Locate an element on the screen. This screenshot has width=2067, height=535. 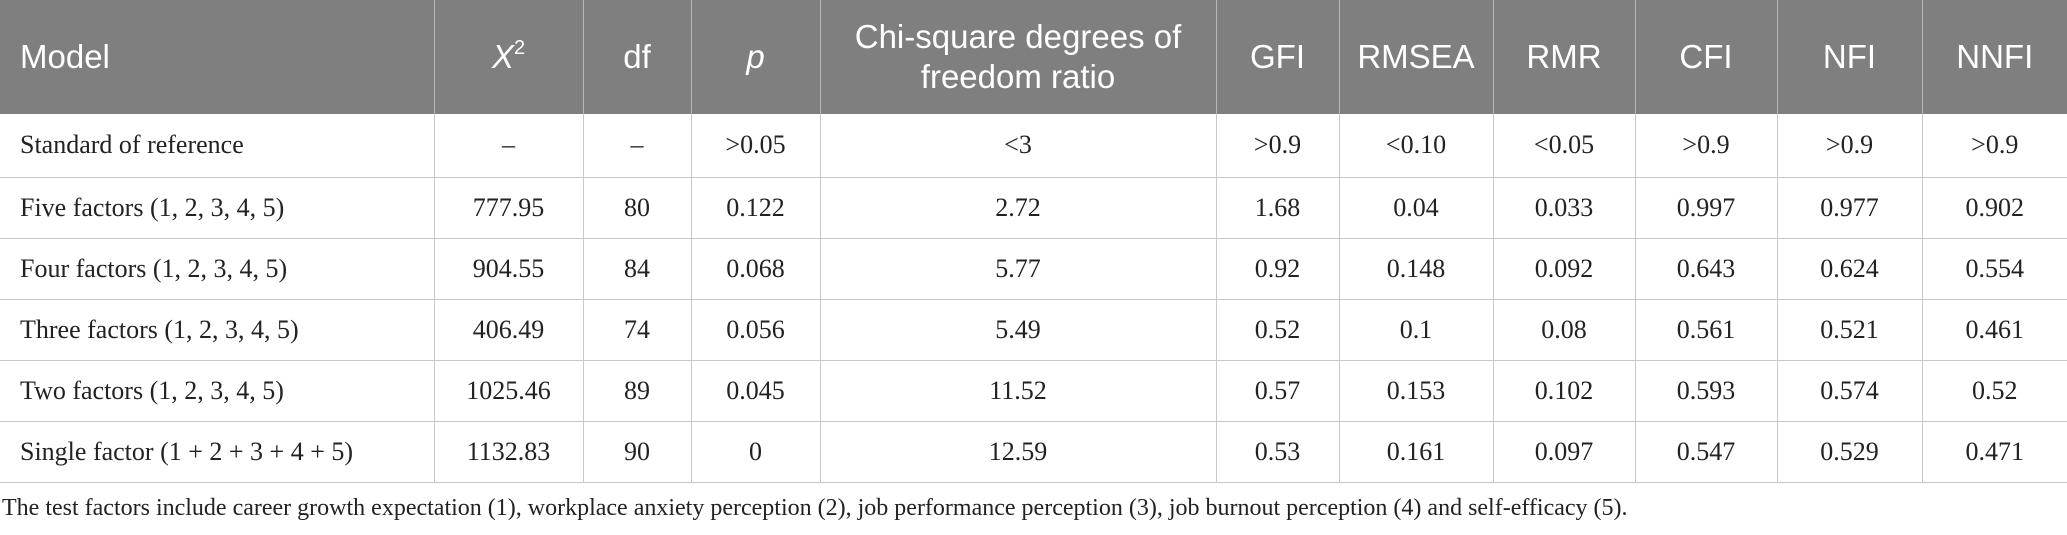
table-cell: 84 is located at coordinates (636, 269).